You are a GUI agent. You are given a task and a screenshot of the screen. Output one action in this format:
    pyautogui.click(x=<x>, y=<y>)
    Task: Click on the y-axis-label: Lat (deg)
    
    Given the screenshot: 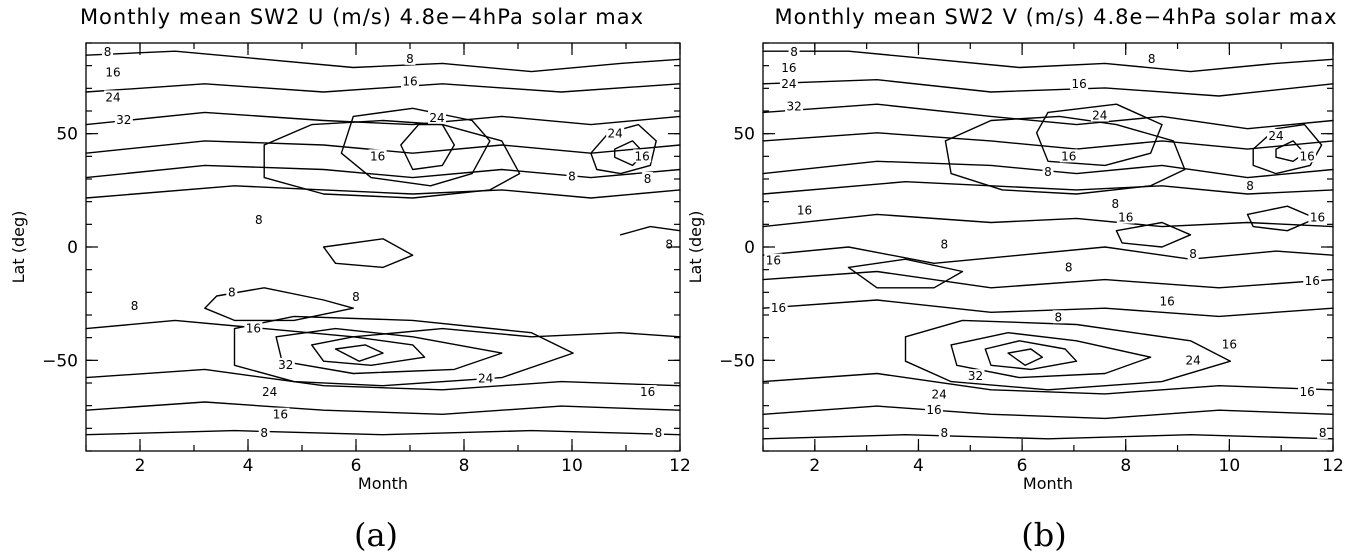 What is the action you would take?
    pyautogui.click(x=18, y=247)
    